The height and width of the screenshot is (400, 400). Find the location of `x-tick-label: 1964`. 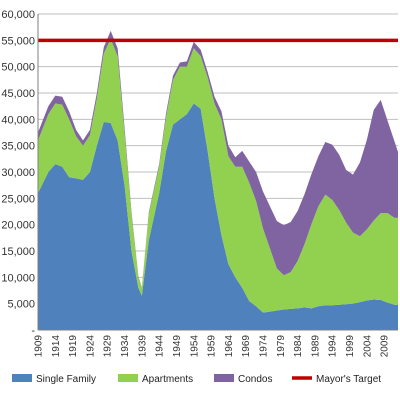

x-tick-label: 1964 is located at coordinates (229, 346).